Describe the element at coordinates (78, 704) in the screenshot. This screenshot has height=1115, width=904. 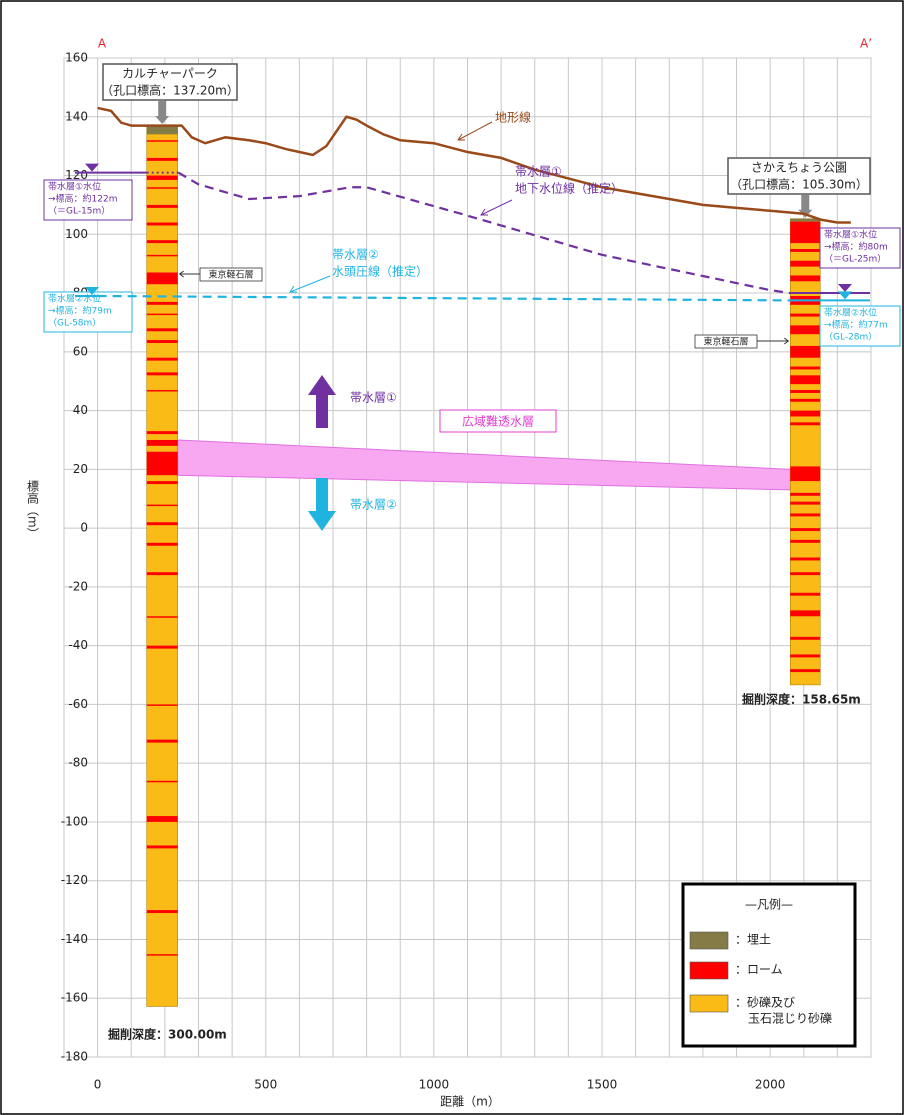
I see `y-tick-label: -60` at that location.